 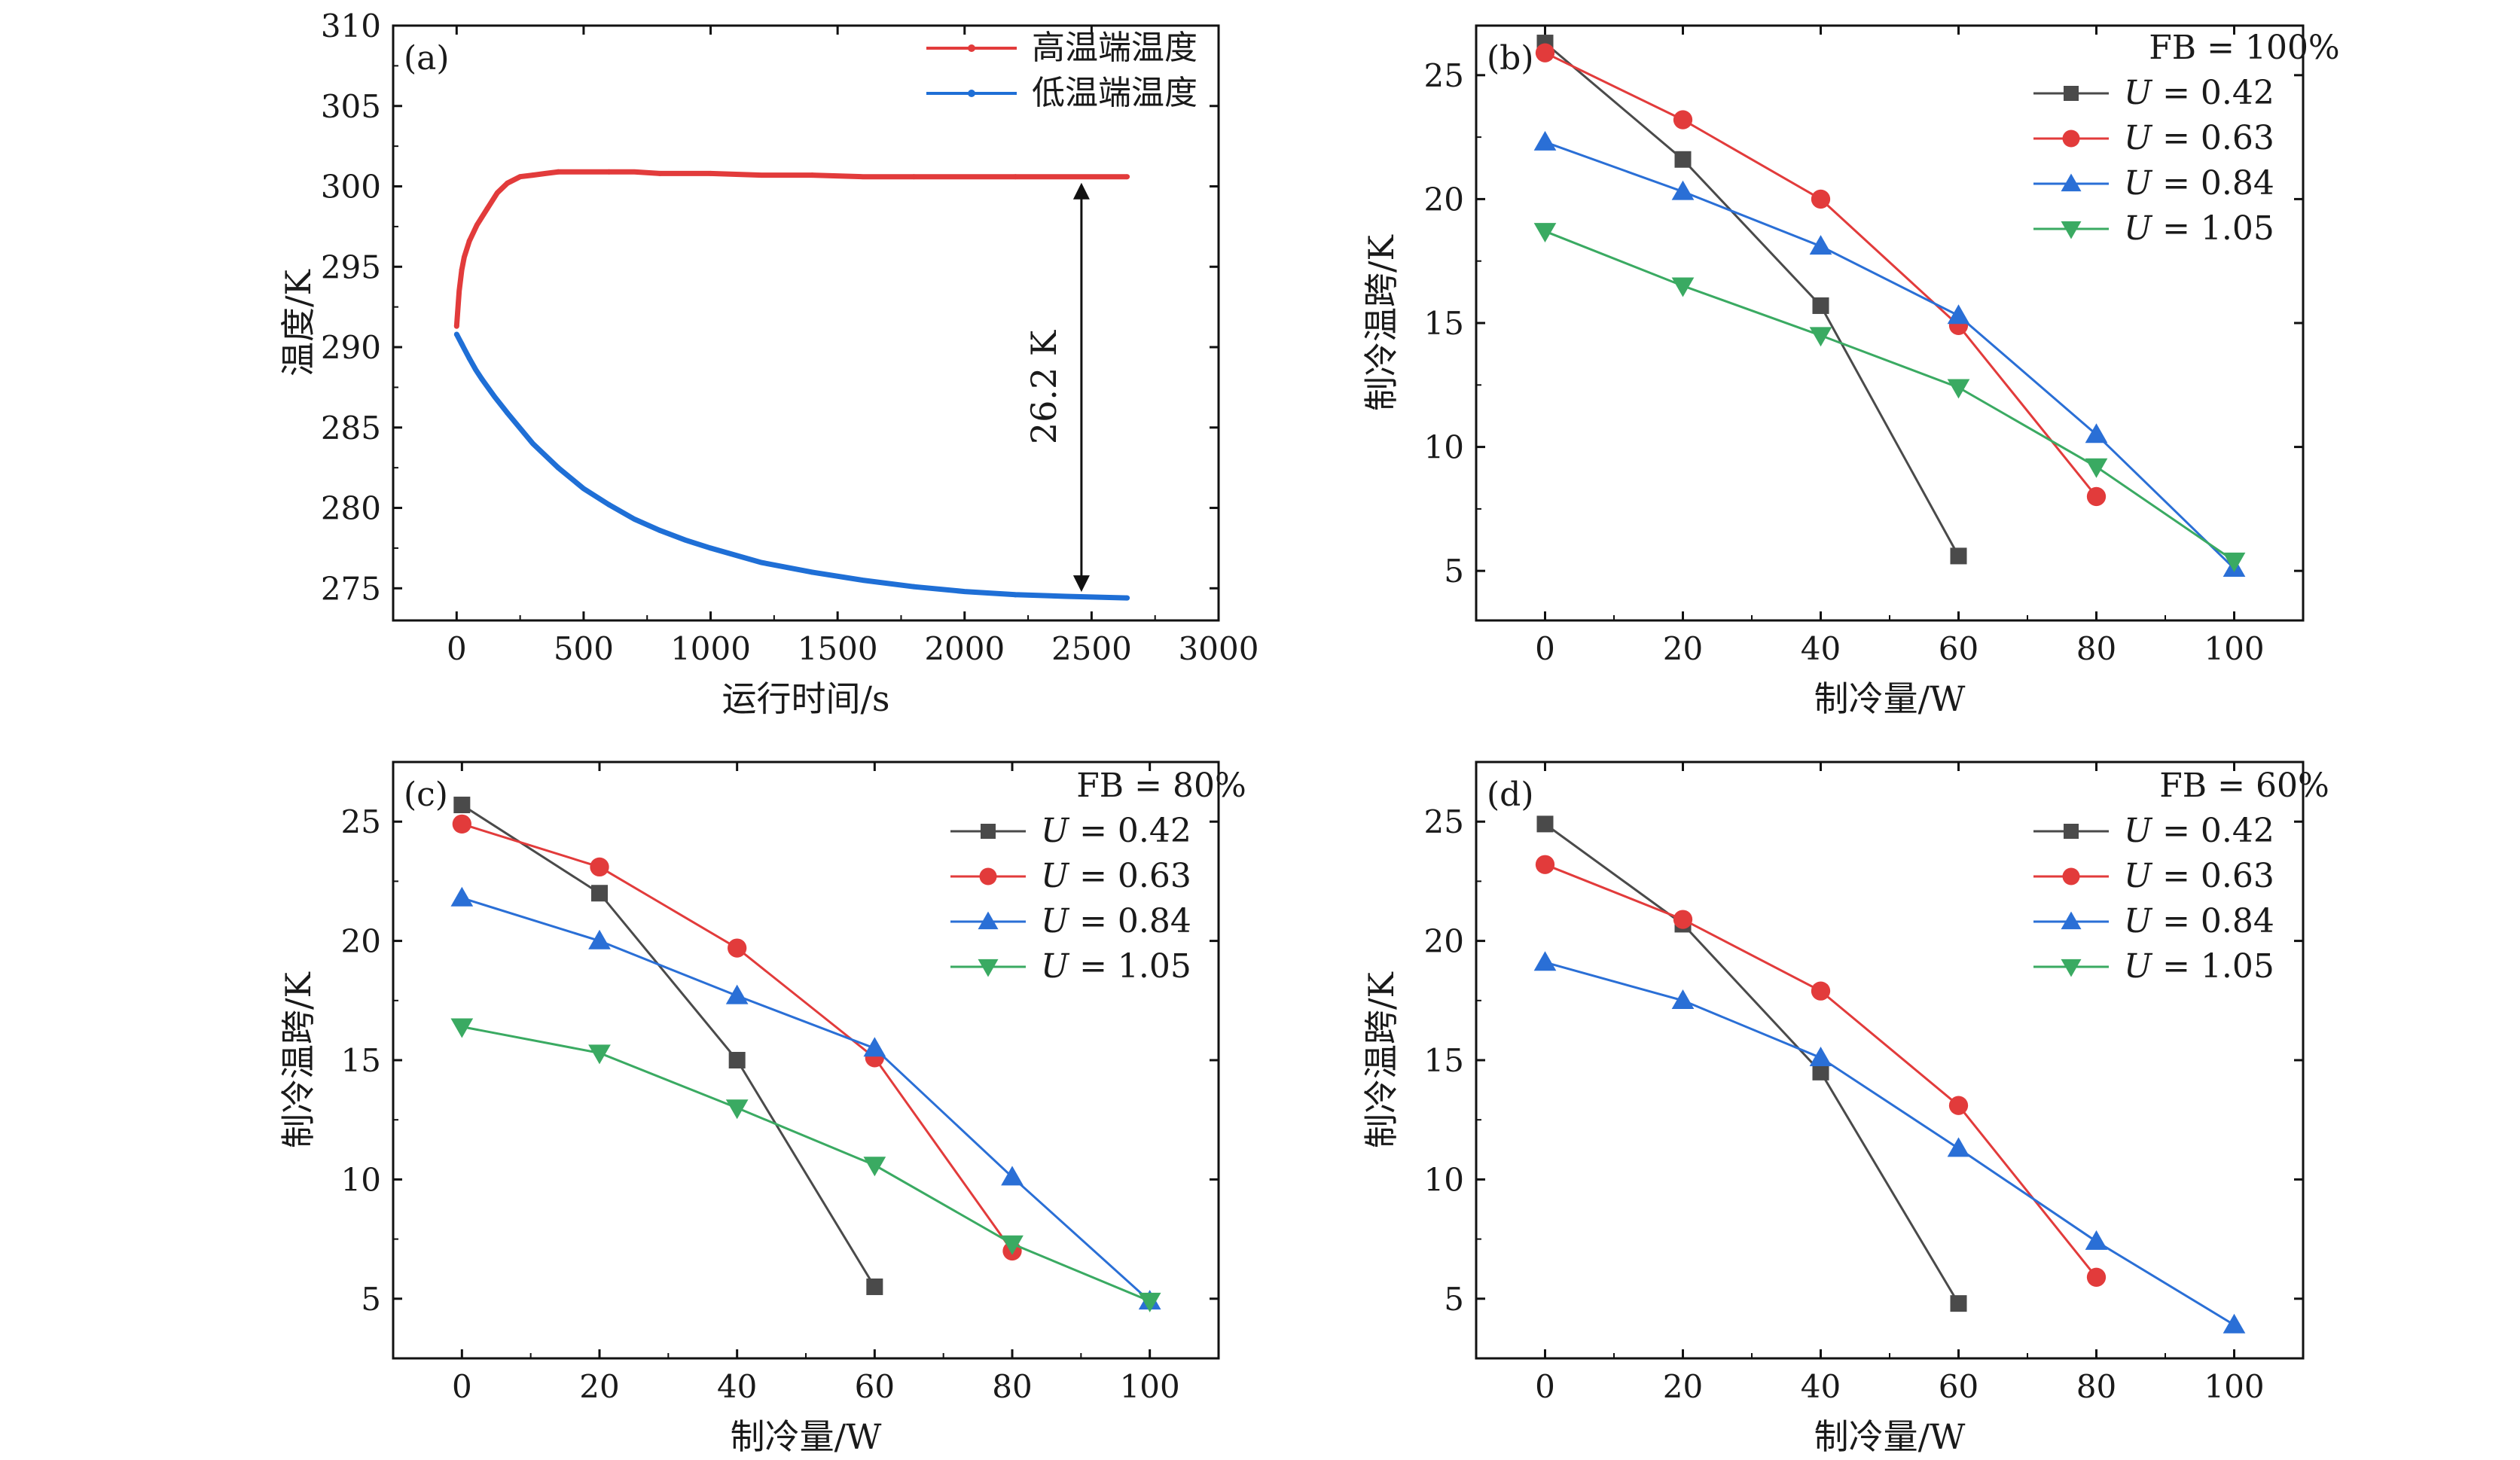 I want to click on x-tick-label: 2500, so click(x=1091, y=648).